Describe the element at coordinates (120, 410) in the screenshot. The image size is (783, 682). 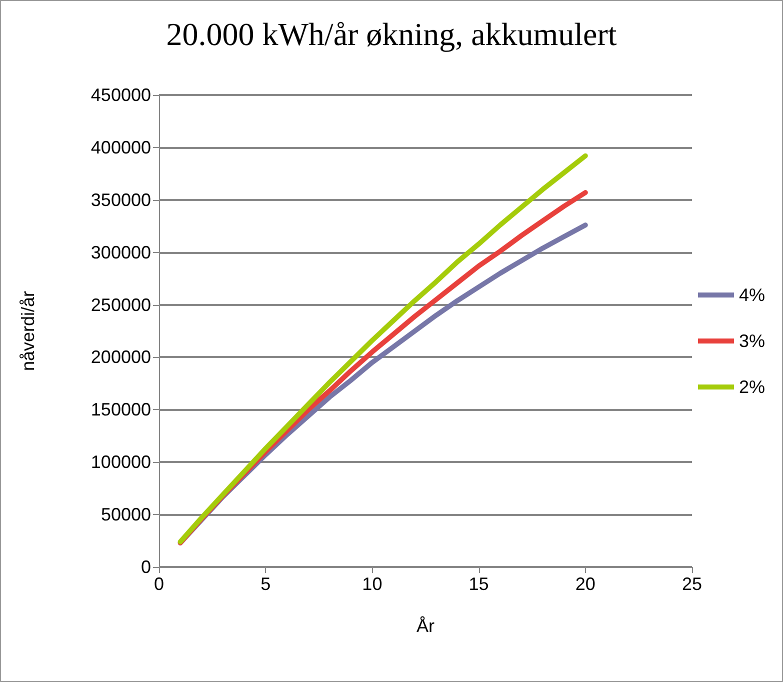
I see `y-tick-label: 150000` at that location.